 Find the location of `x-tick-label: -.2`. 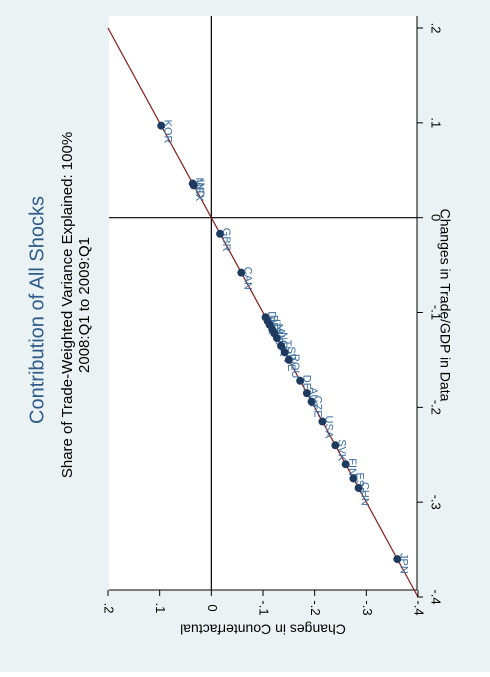

x-tick-label: -.2 is located at coordinates (436, 407).